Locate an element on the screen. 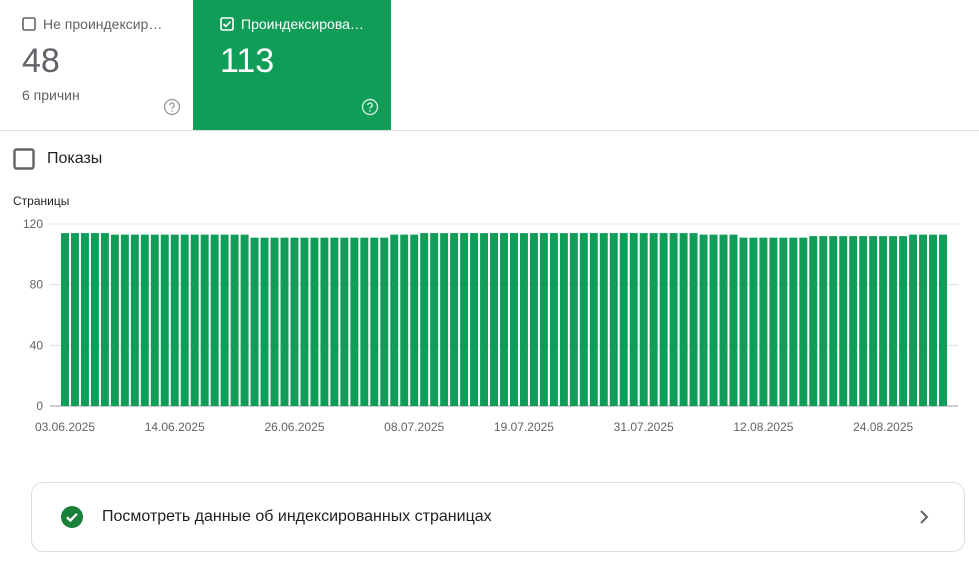  toggle-label: Показы is located at coordinates (75, 158).